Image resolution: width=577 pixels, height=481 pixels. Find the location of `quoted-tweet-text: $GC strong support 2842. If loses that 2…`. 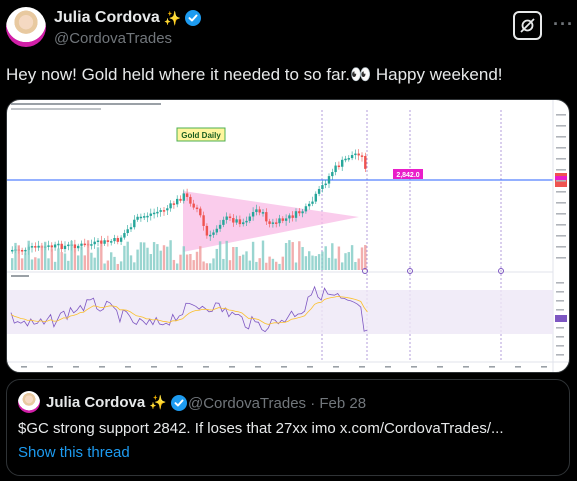

quoted-tweet-text: $GC strong support 2842. If loses that 2… is located at coordinates (261, 428).